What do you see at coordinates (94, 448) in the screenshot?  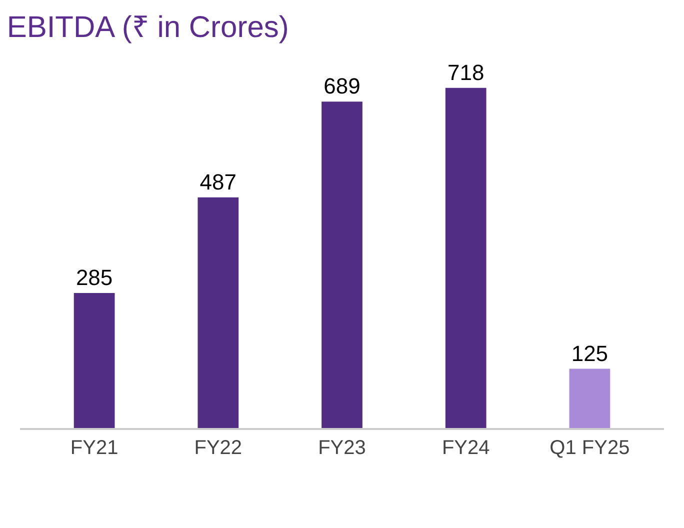 I see `x-tick-label: FY21` at bounding box center [94, 448].